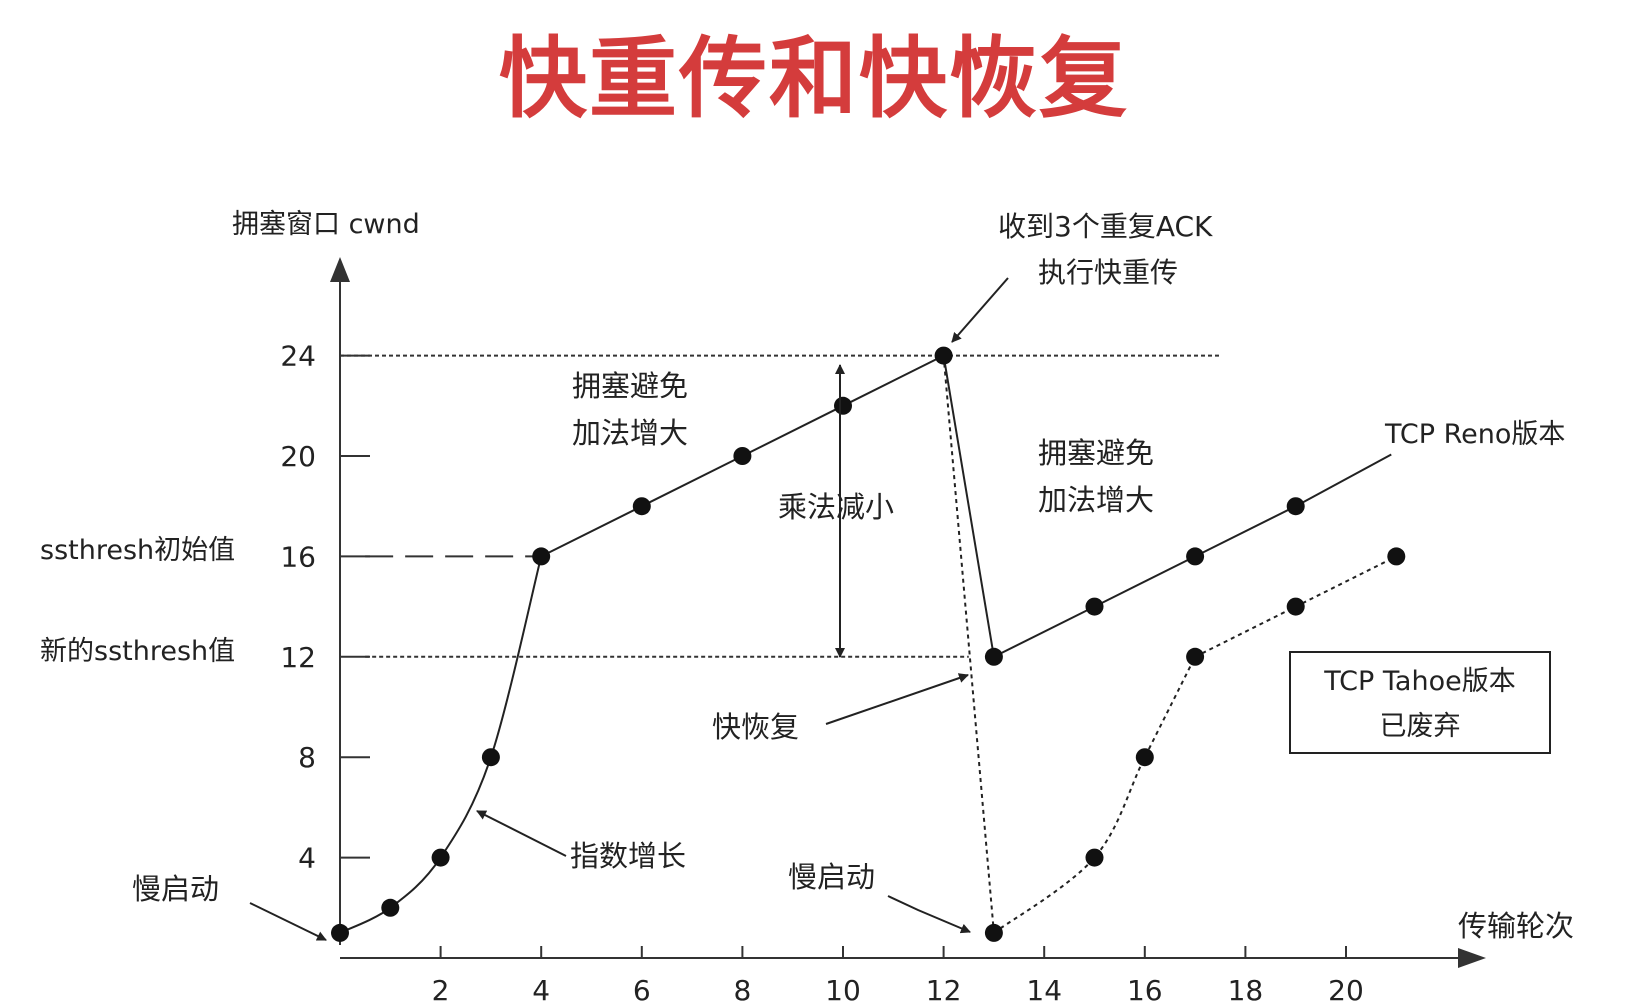 The width and height of the screenshot is (1628, 1005). Describe the element at coordinates (288, 921) in the screenshot. I see `slow-start-1-arrow` at that location.